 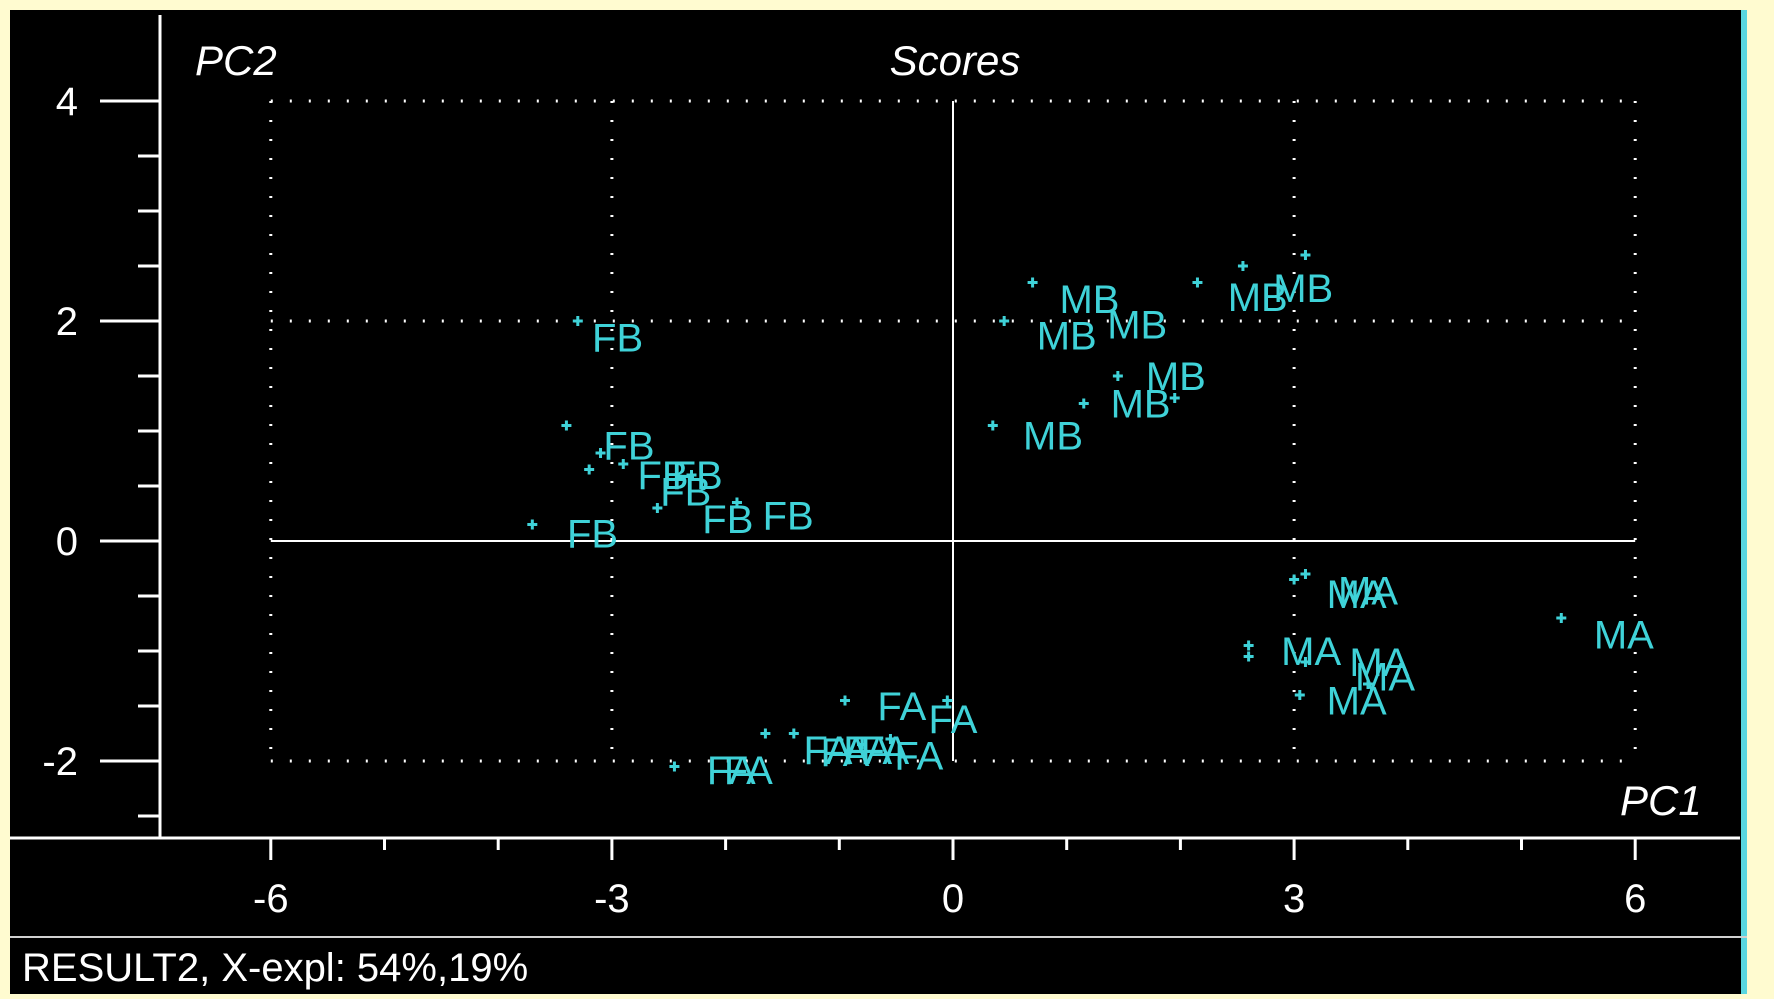 What do you see at coordinates (60, 762) in the screenshot?
I see `y-tick-label: -2` at bounding box center [60, 762].